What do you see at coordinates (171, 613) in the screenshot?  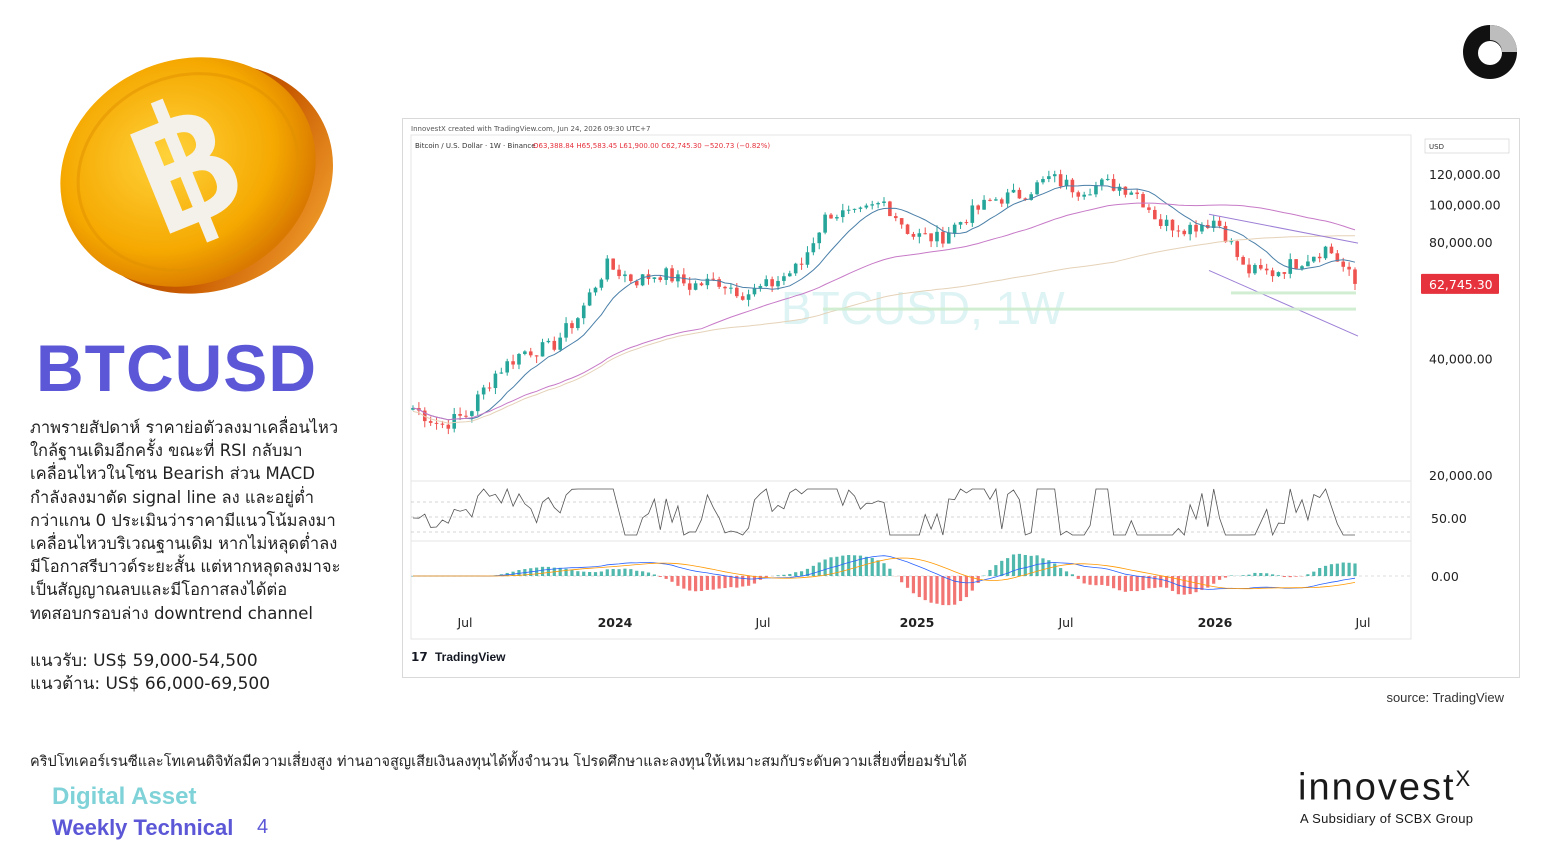 I see `description-line: ทดสอบกรอบล่าง downtrend channel` at bounding box center [171, 613].